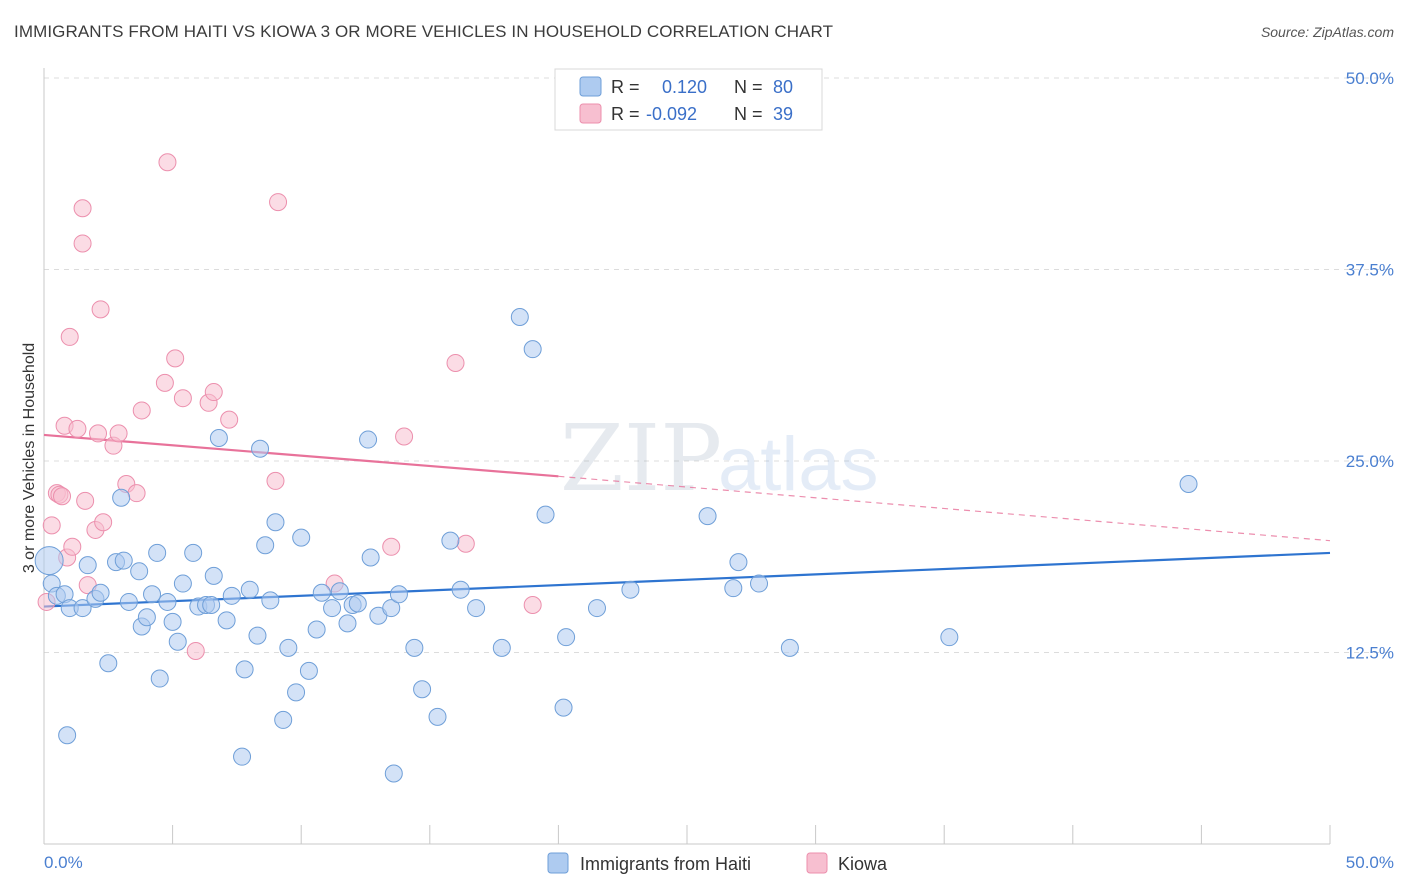  I want to click on legend-n-label-2: N =, so click(748, 114).